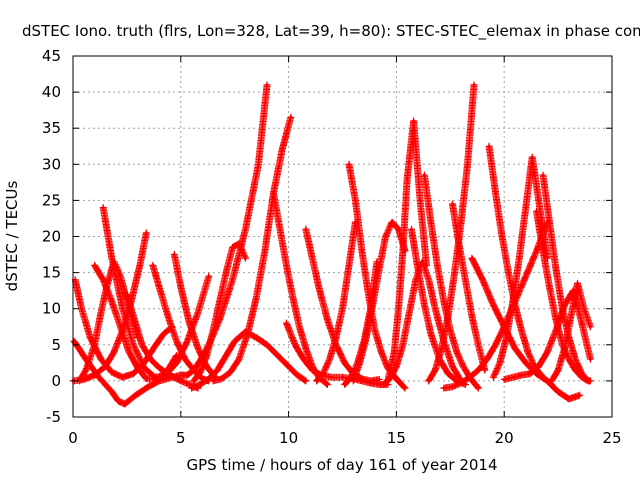  What do you see at coordinates (51, 200) in the screenshot?
I see `y-tick-label: 25` at bounding box center [51, 200].